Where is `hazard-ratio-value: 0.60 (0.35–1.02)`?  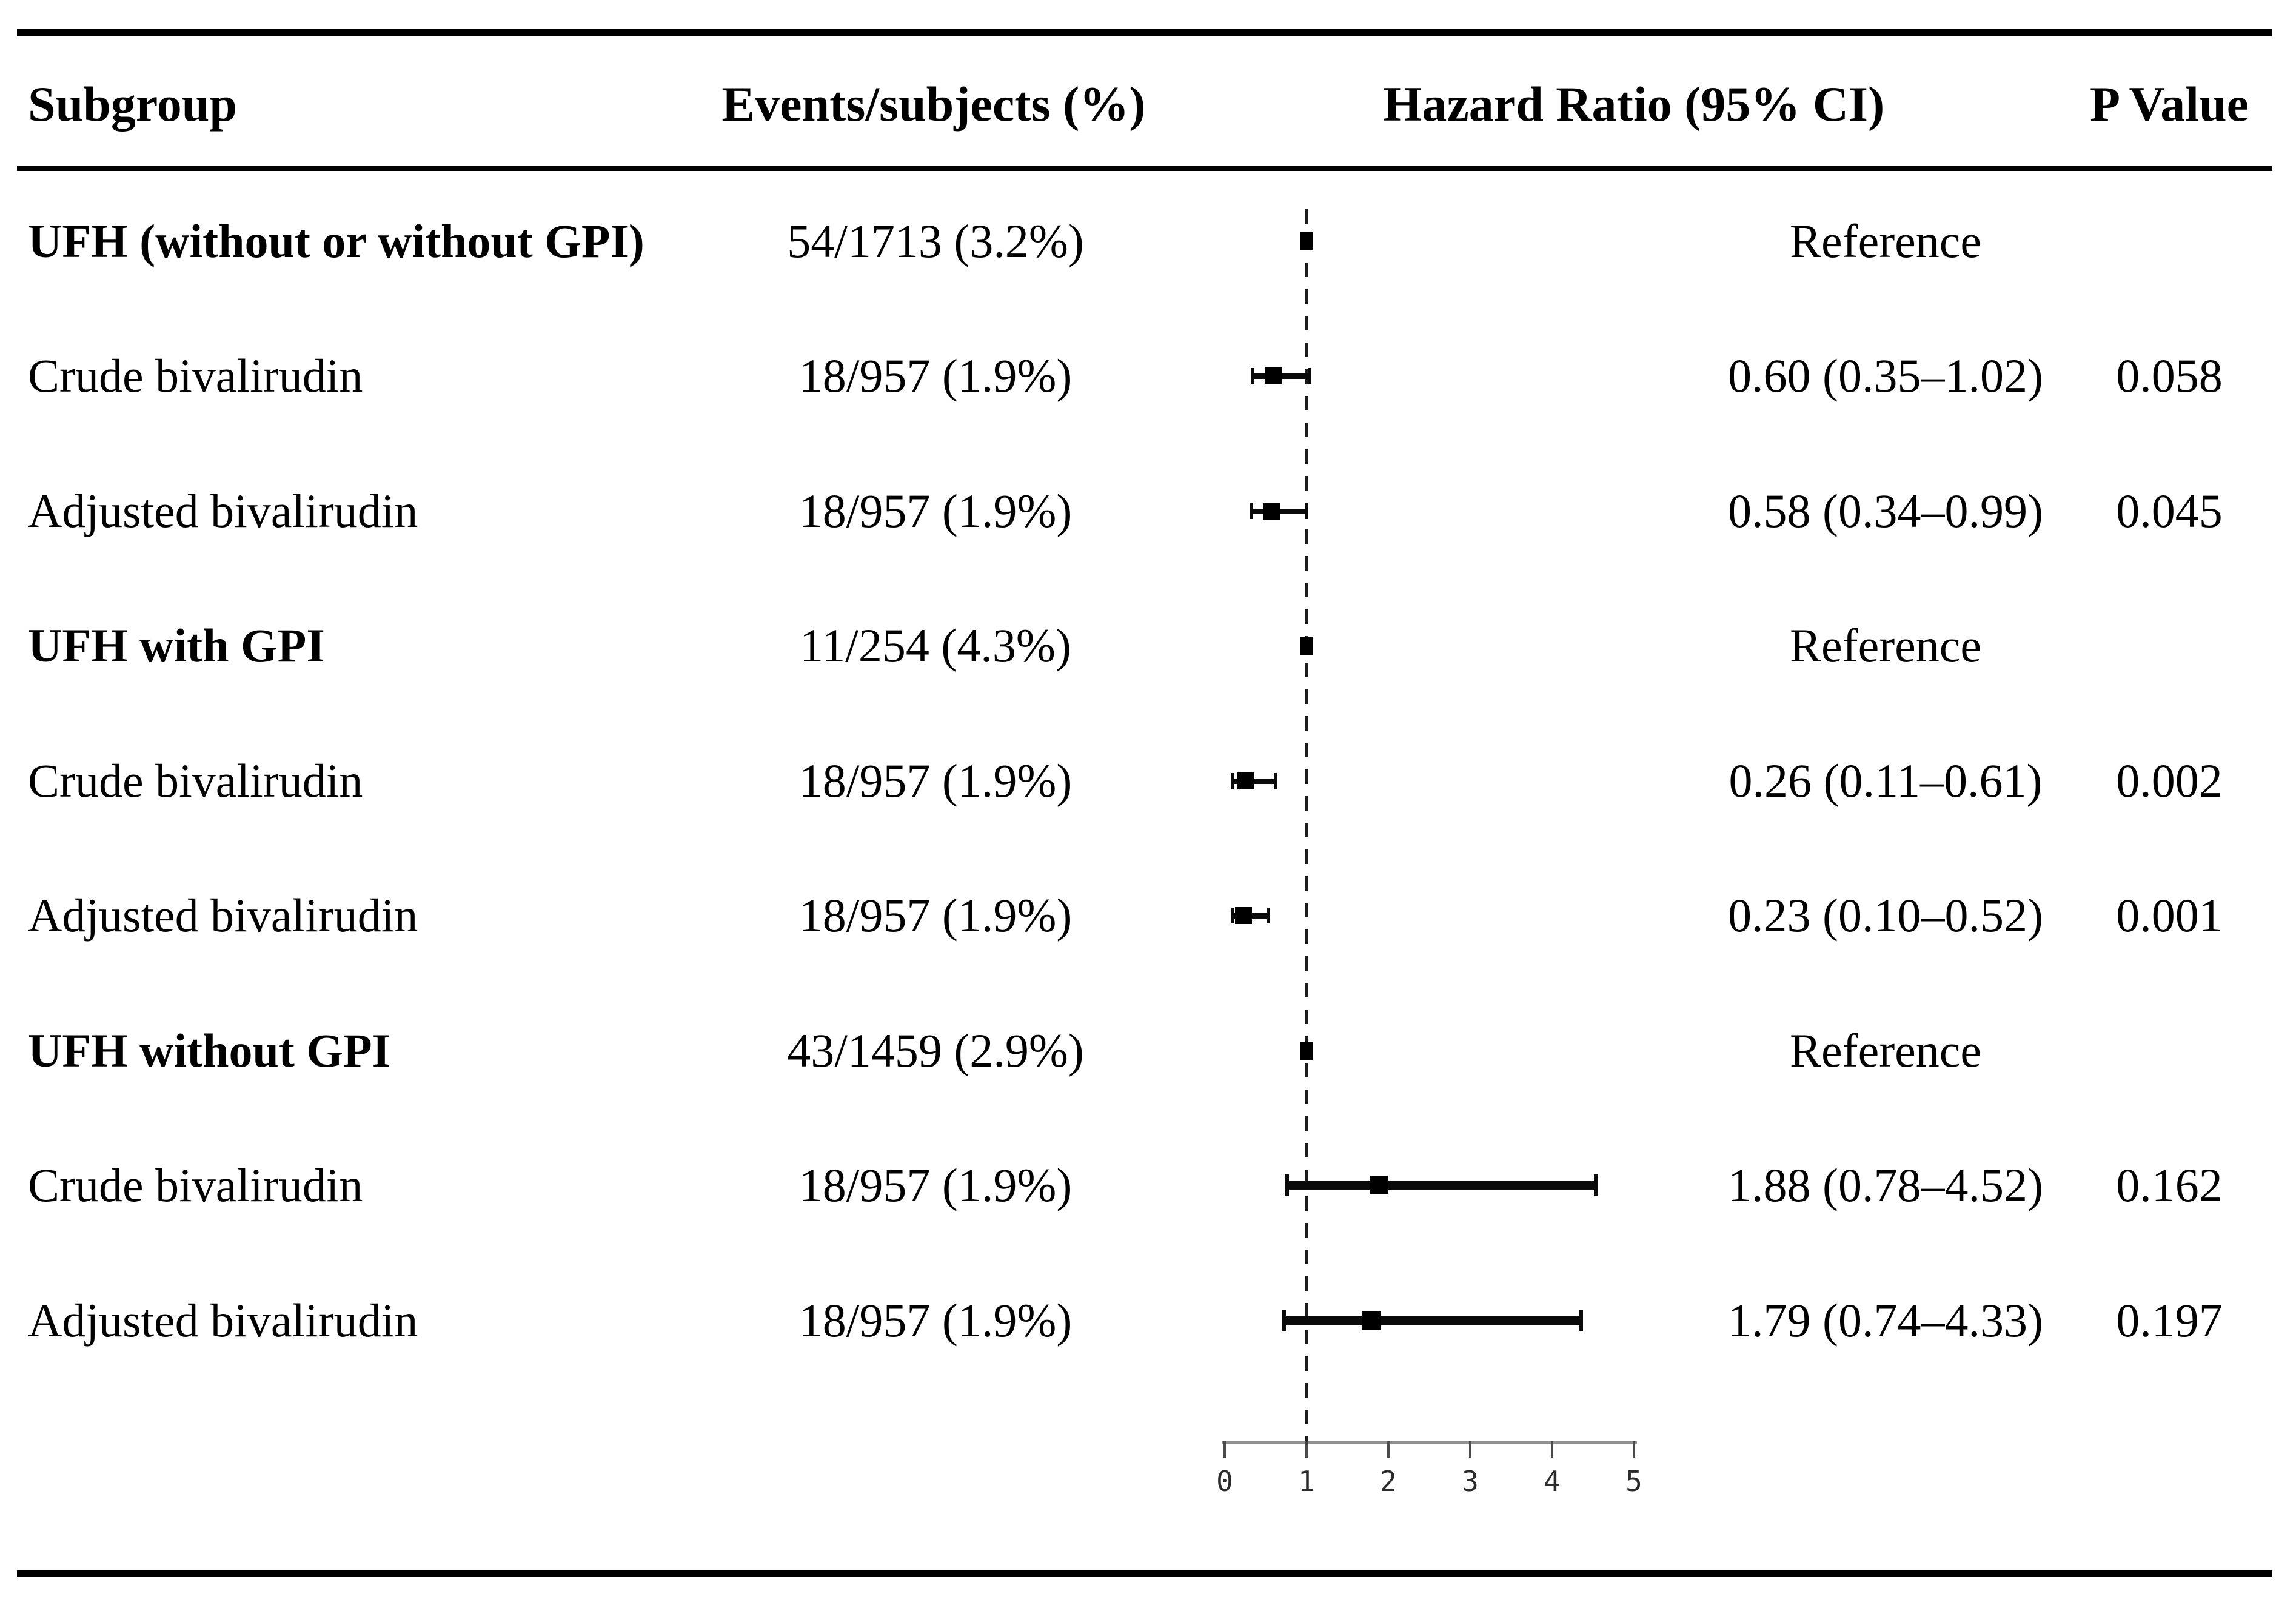 hazard-ratio-value: 0.60 (0.35–1.02) is located at coordinates (1885, 376).